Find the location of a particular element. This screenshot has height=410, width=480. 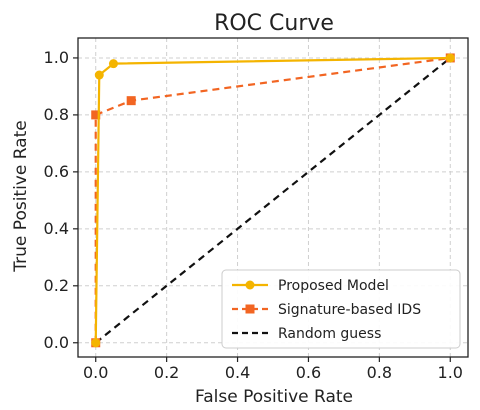

x-axis-label: False Positive Rate is located at coordinates (274, 397).